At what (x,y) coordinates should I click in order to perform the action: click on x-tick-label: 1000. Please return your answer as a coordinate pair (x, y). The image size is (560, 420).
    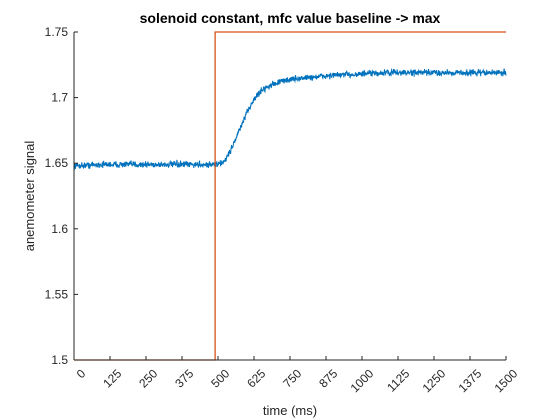
    Looking at the image, I should click on (362, 380).